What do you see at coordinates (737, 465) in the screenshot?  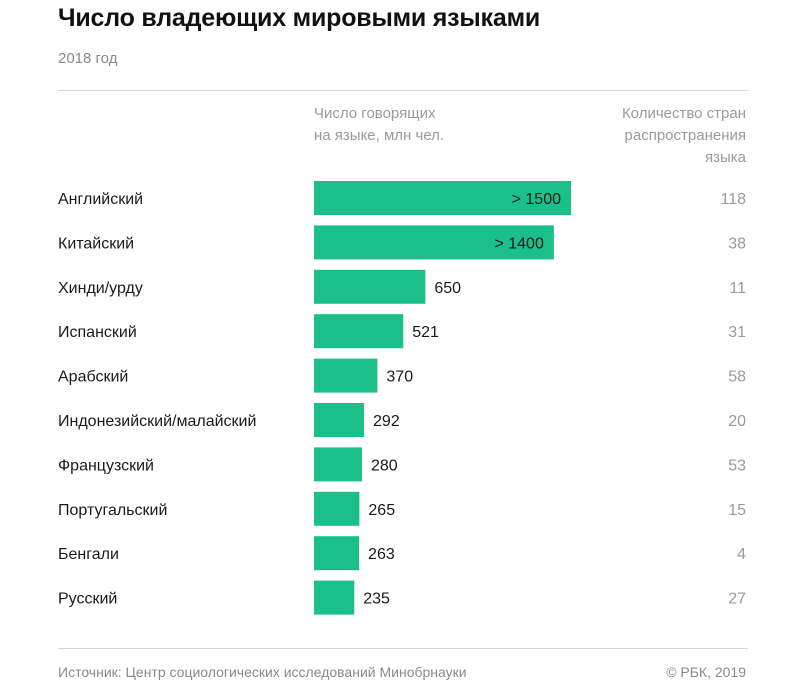 I see `country-count: 53` at bounding box center [737, 465].